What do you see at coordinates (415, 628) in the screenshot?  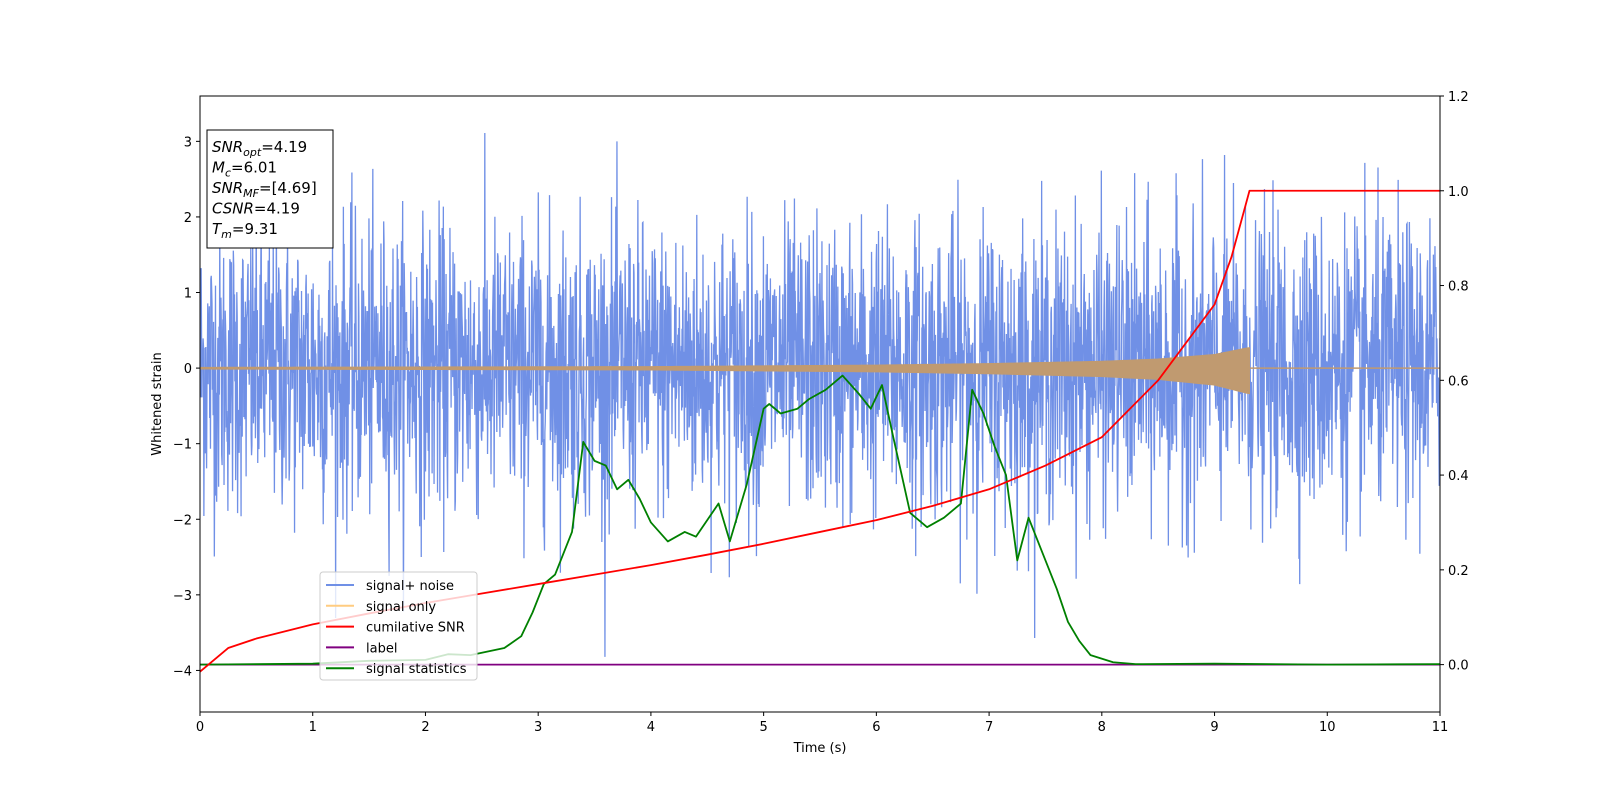 I see `legend-label: cumilative SNR` at bounding box center [415, 628].